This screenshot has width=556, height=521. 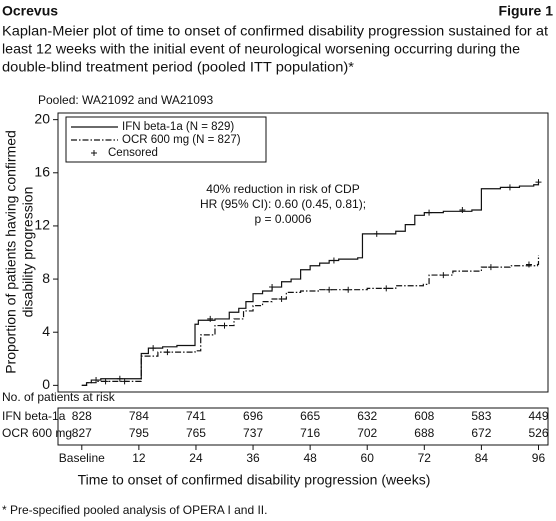 I want to click on y-tick-label: 16, so click(x=42, y=171).